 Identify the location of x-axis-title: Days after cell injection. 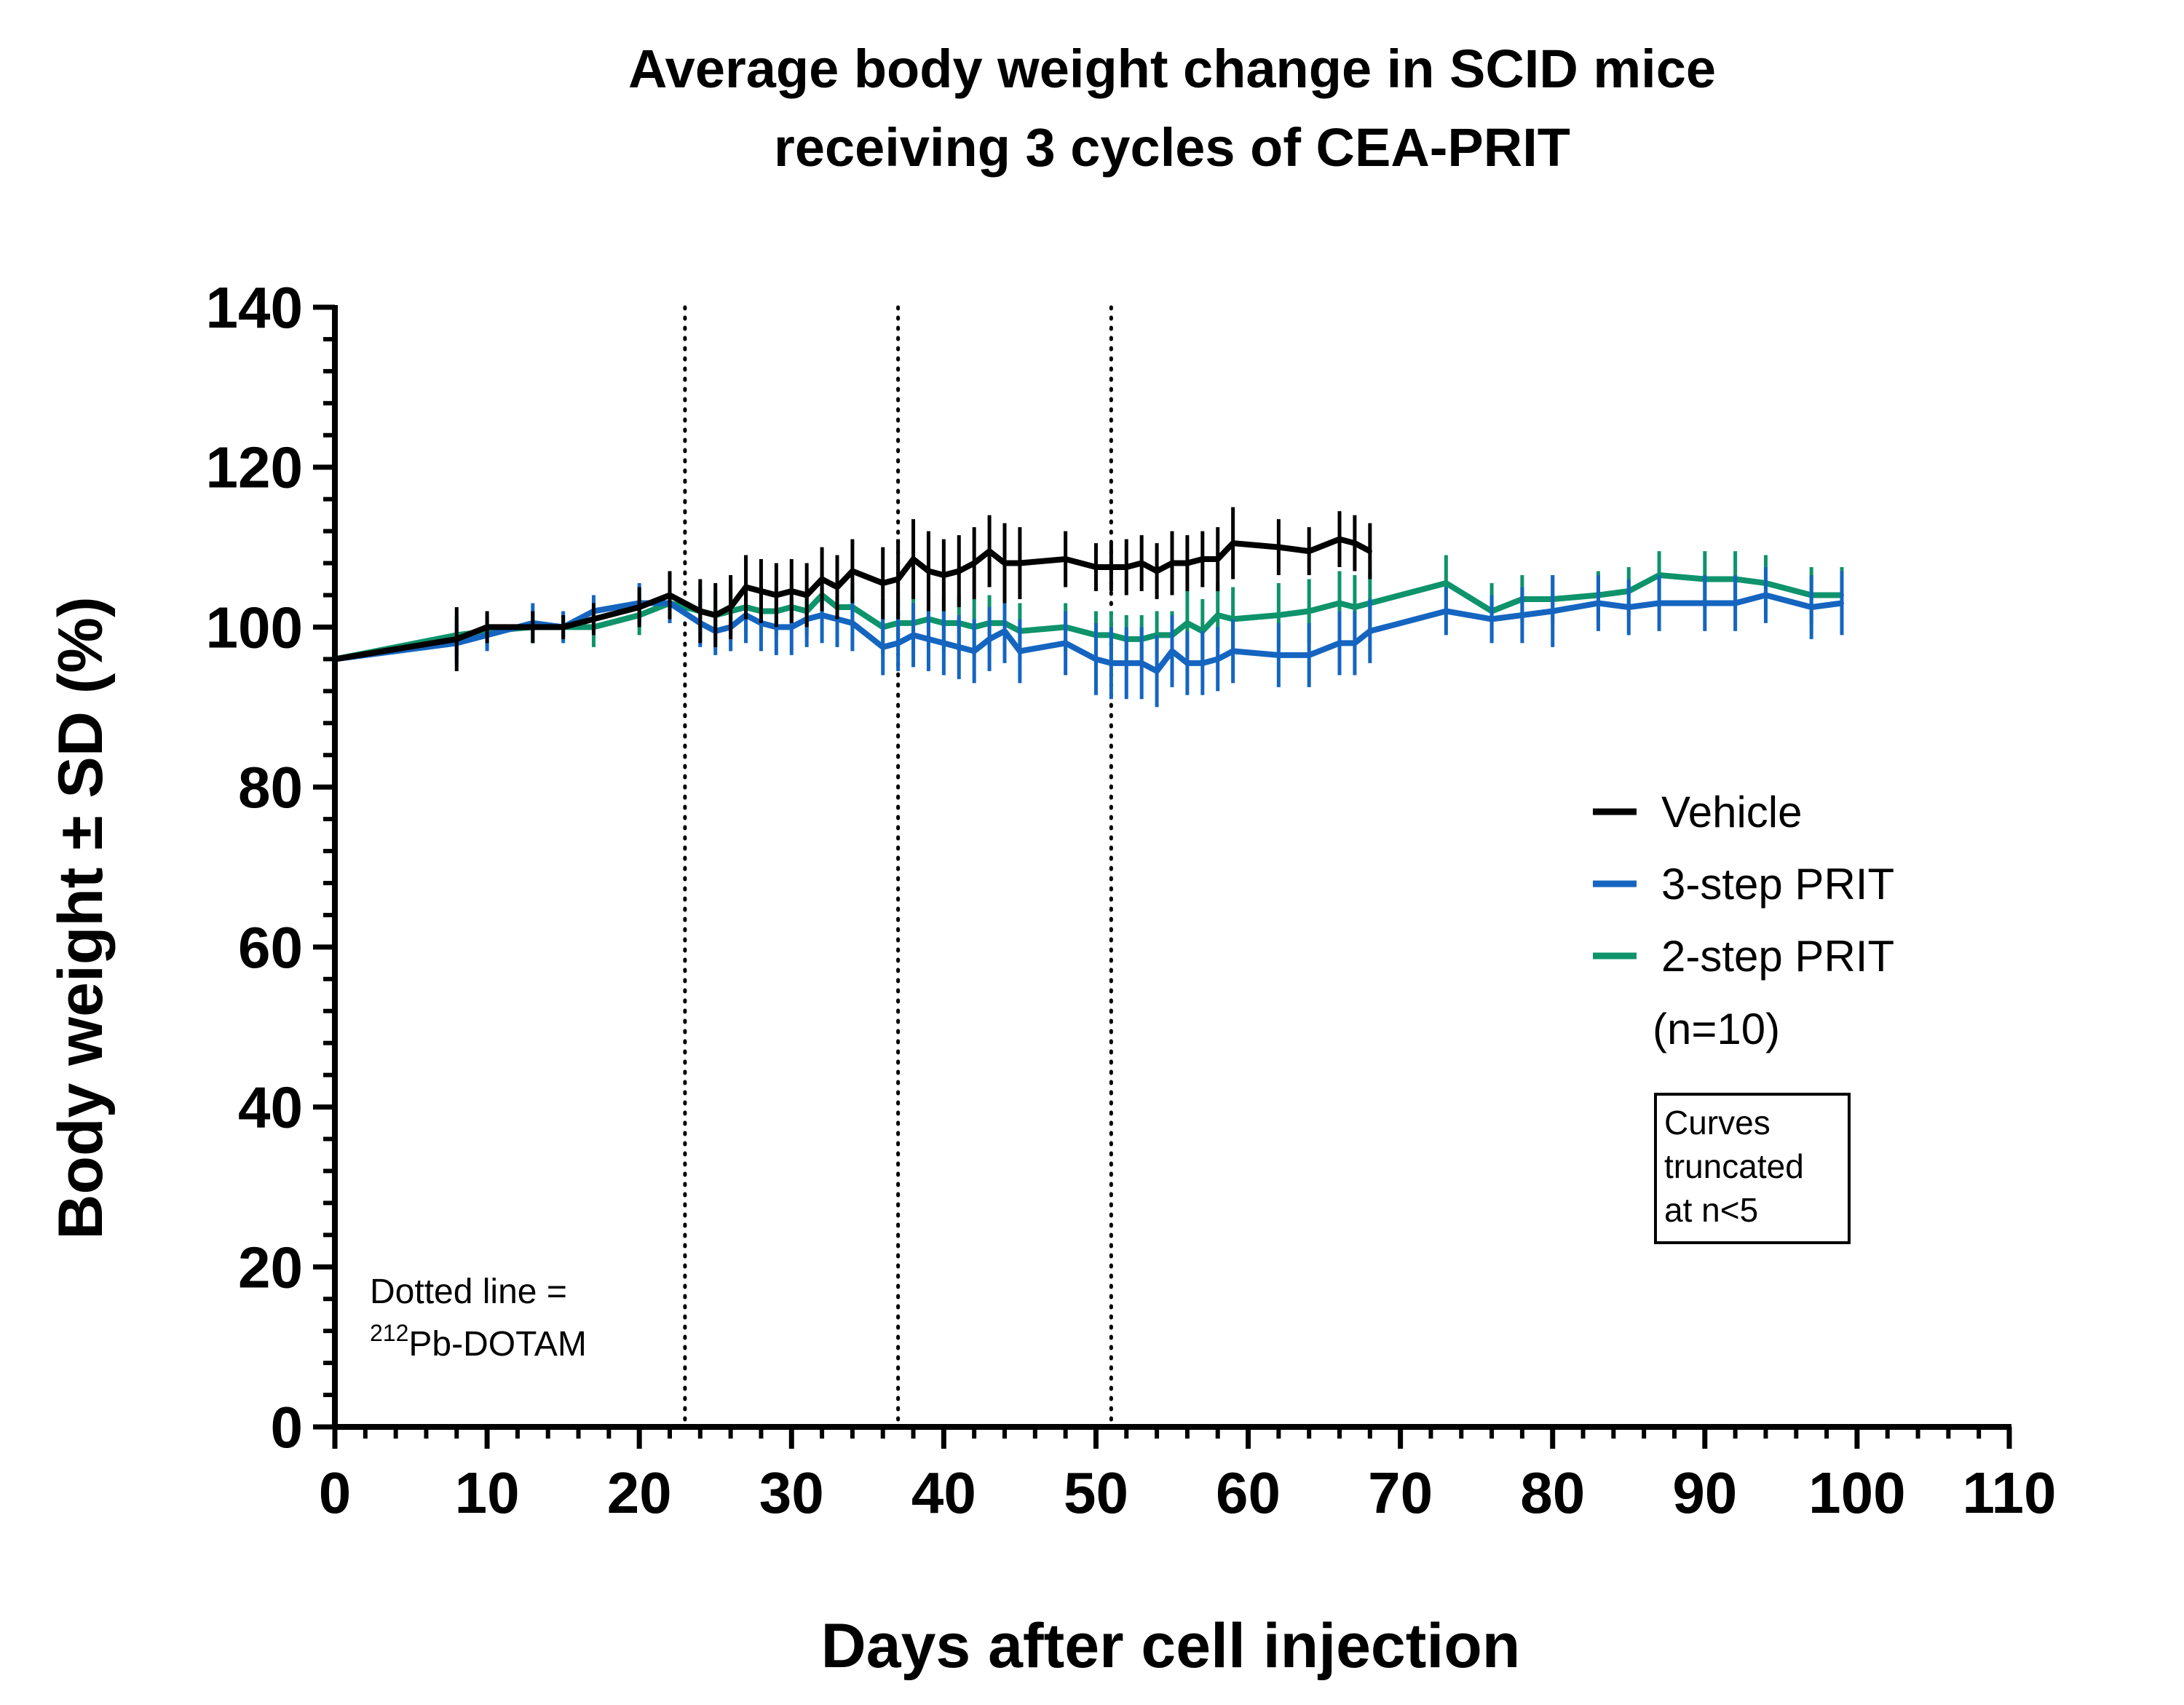
(1171, 1646).